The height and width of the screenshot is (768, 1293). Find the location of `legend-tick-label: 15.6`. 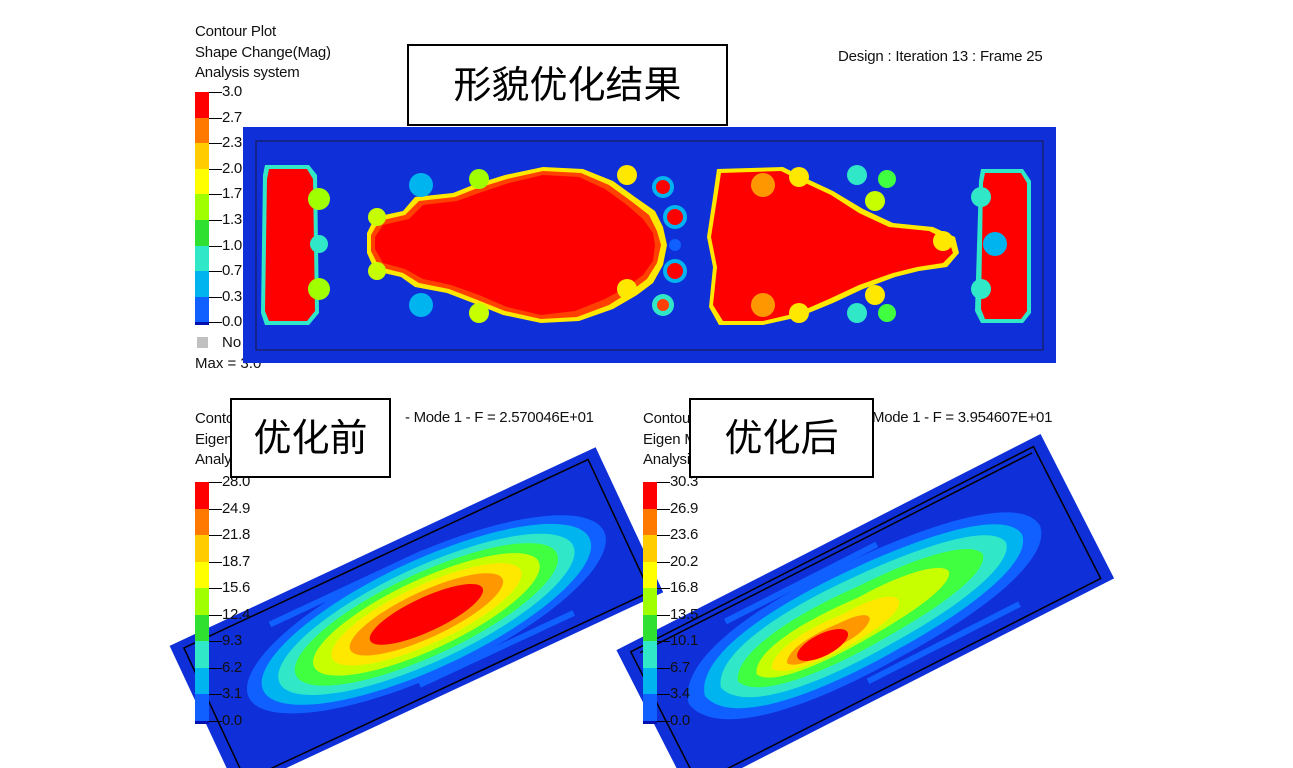

legend-tick-label: 15.6 is located at coordinates (236, 587).